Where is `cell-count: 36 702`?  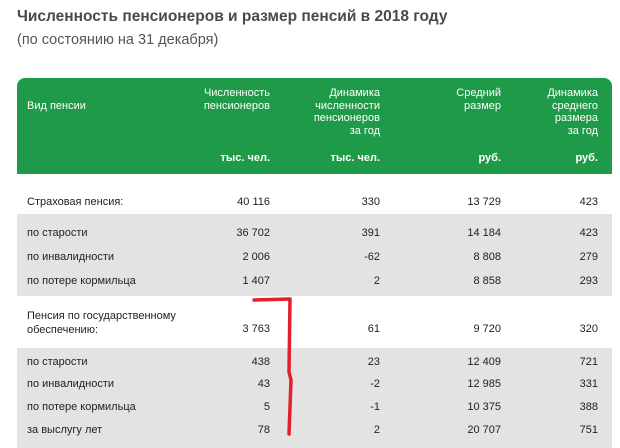
cell-count: 36 702 is located at coordinates (253, 233).